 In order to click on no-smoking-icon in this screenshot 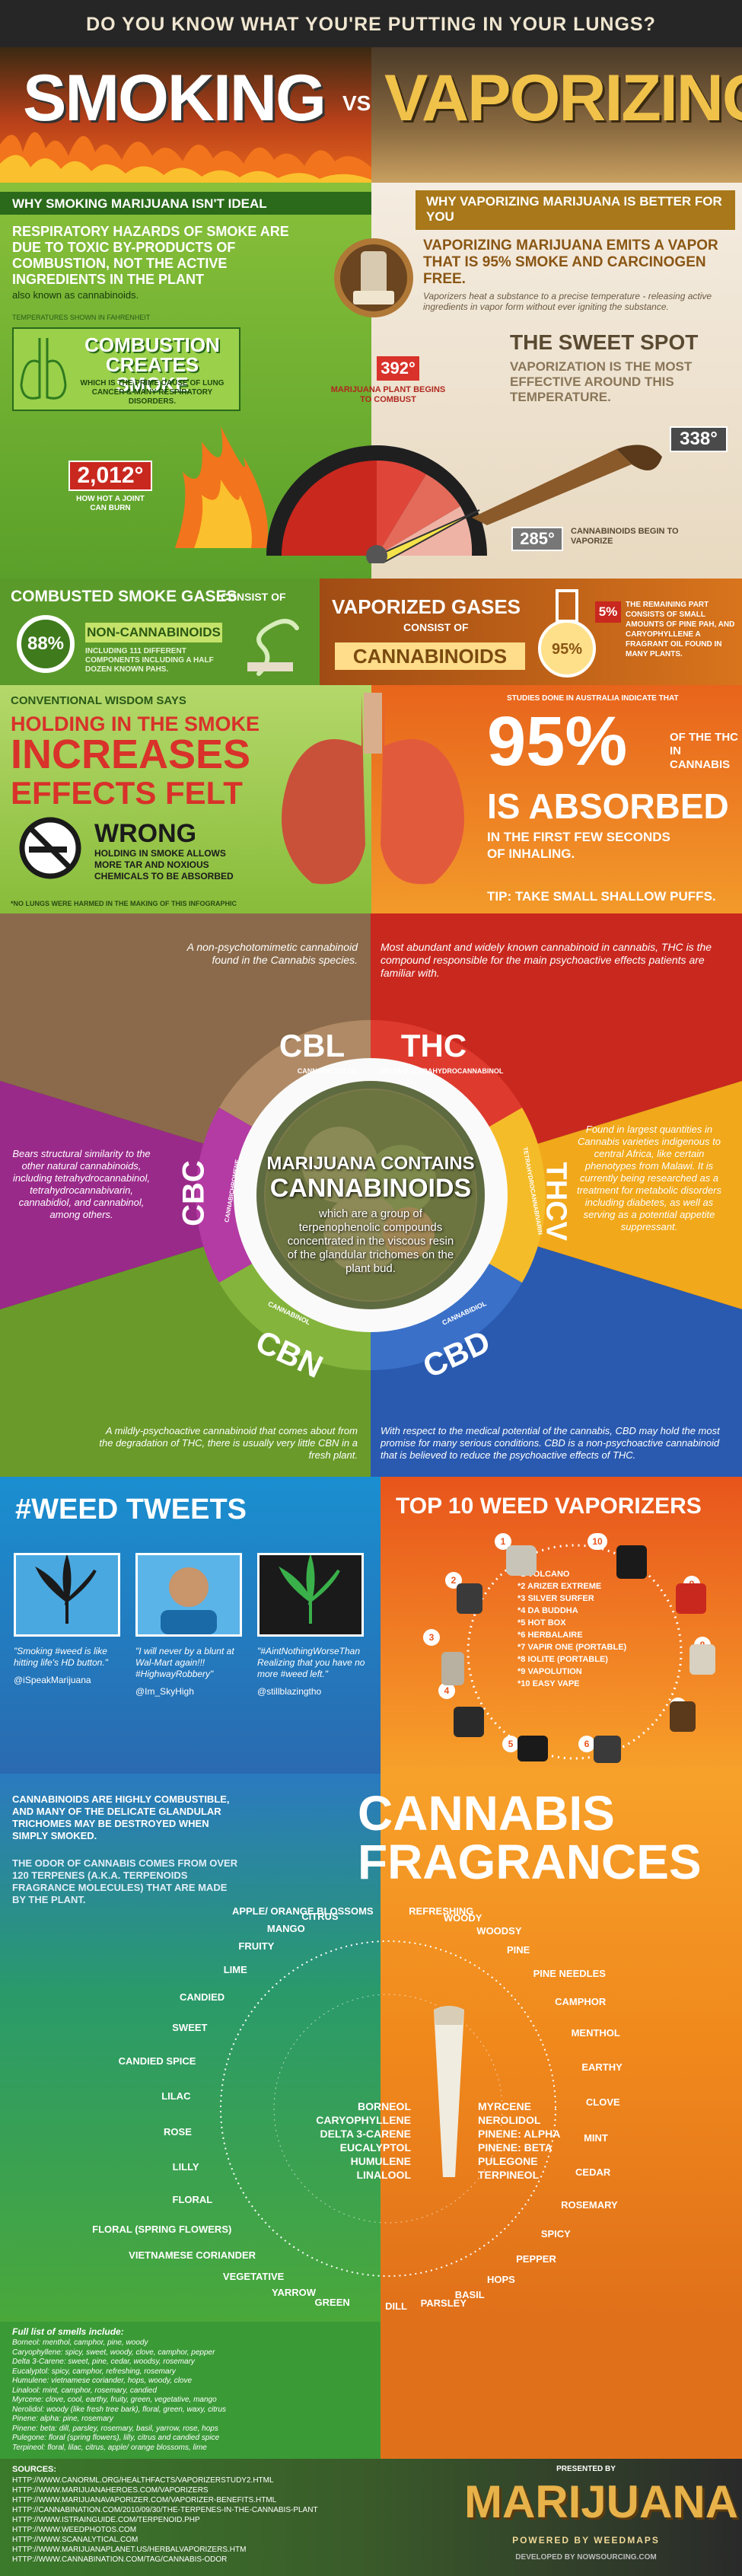, I will do `click(50, 848)`.